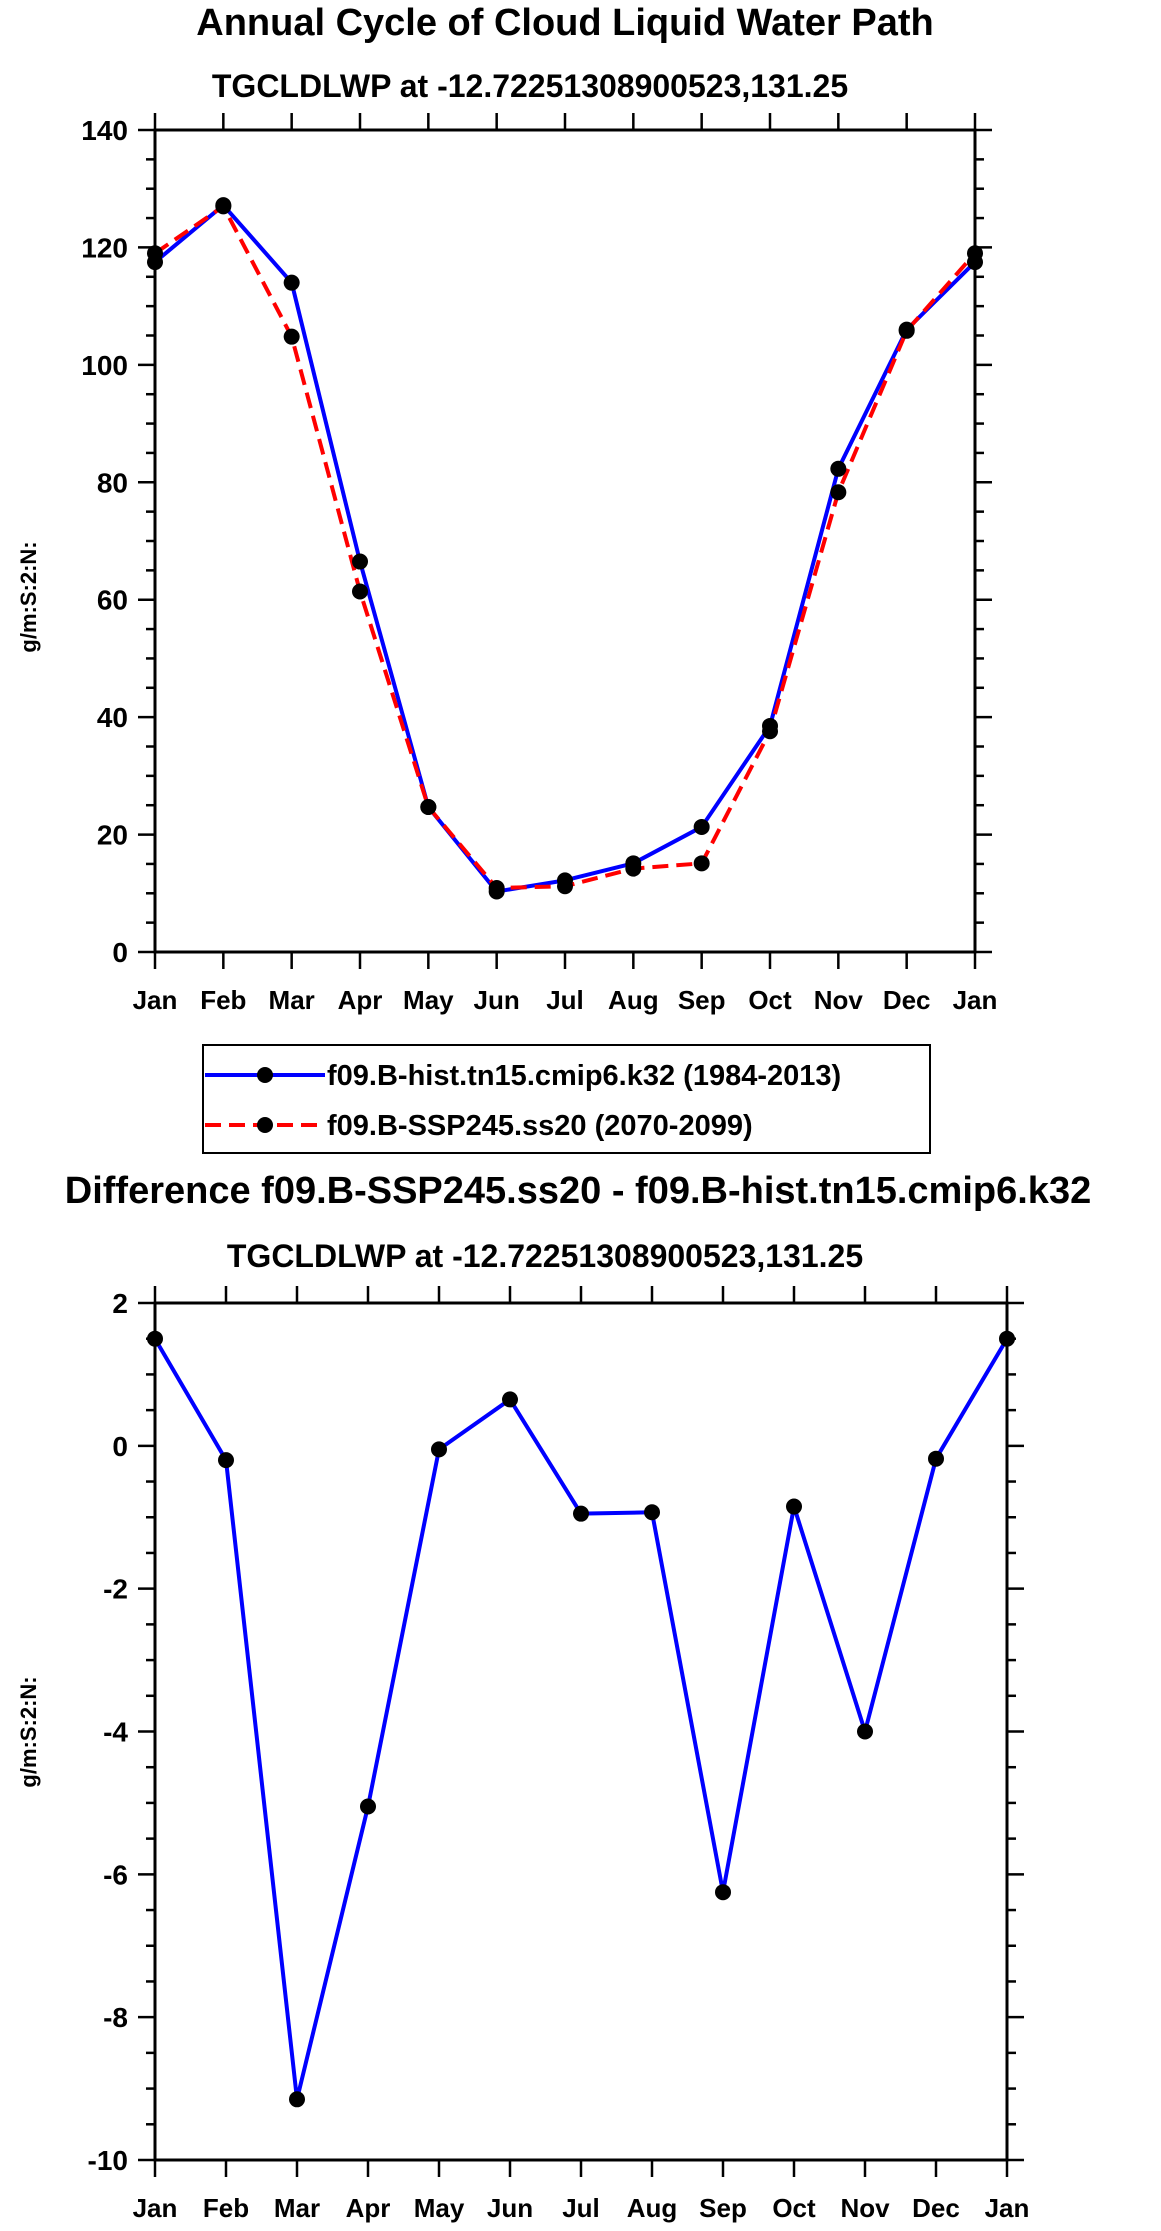  I want to click on chart0-xtick-label: Nov, so click(839, 1000).